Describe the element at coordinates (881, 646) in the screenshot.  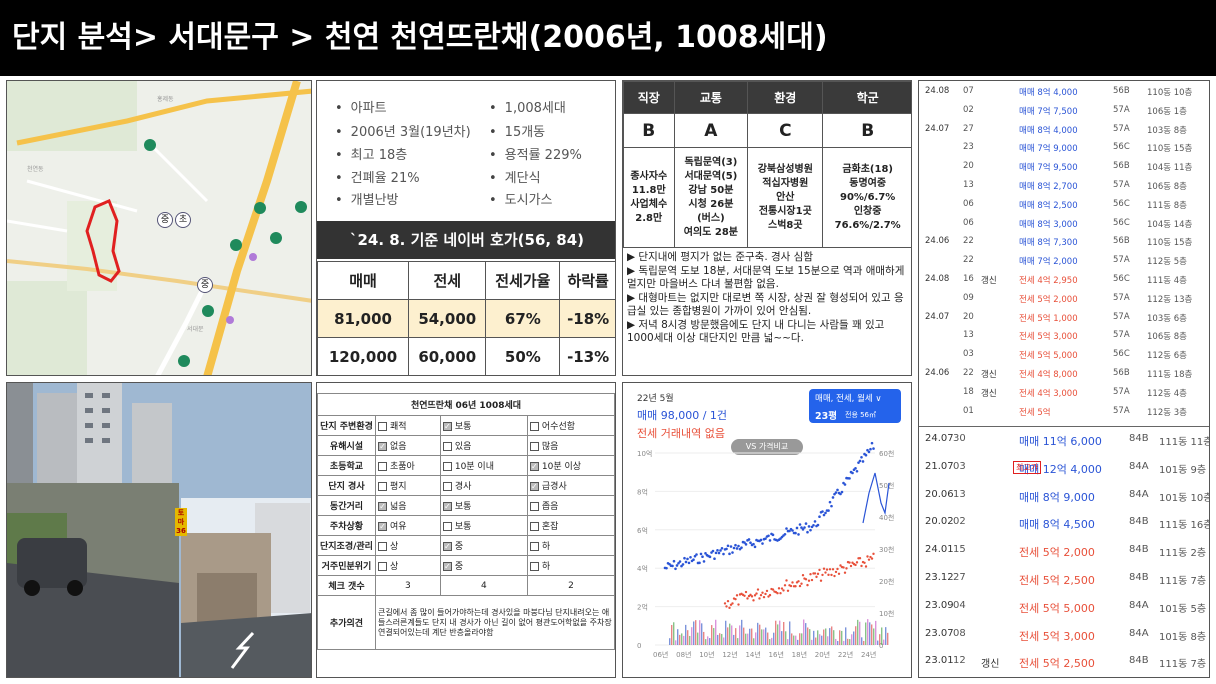
I see `y-right-tick: 0` at that location.